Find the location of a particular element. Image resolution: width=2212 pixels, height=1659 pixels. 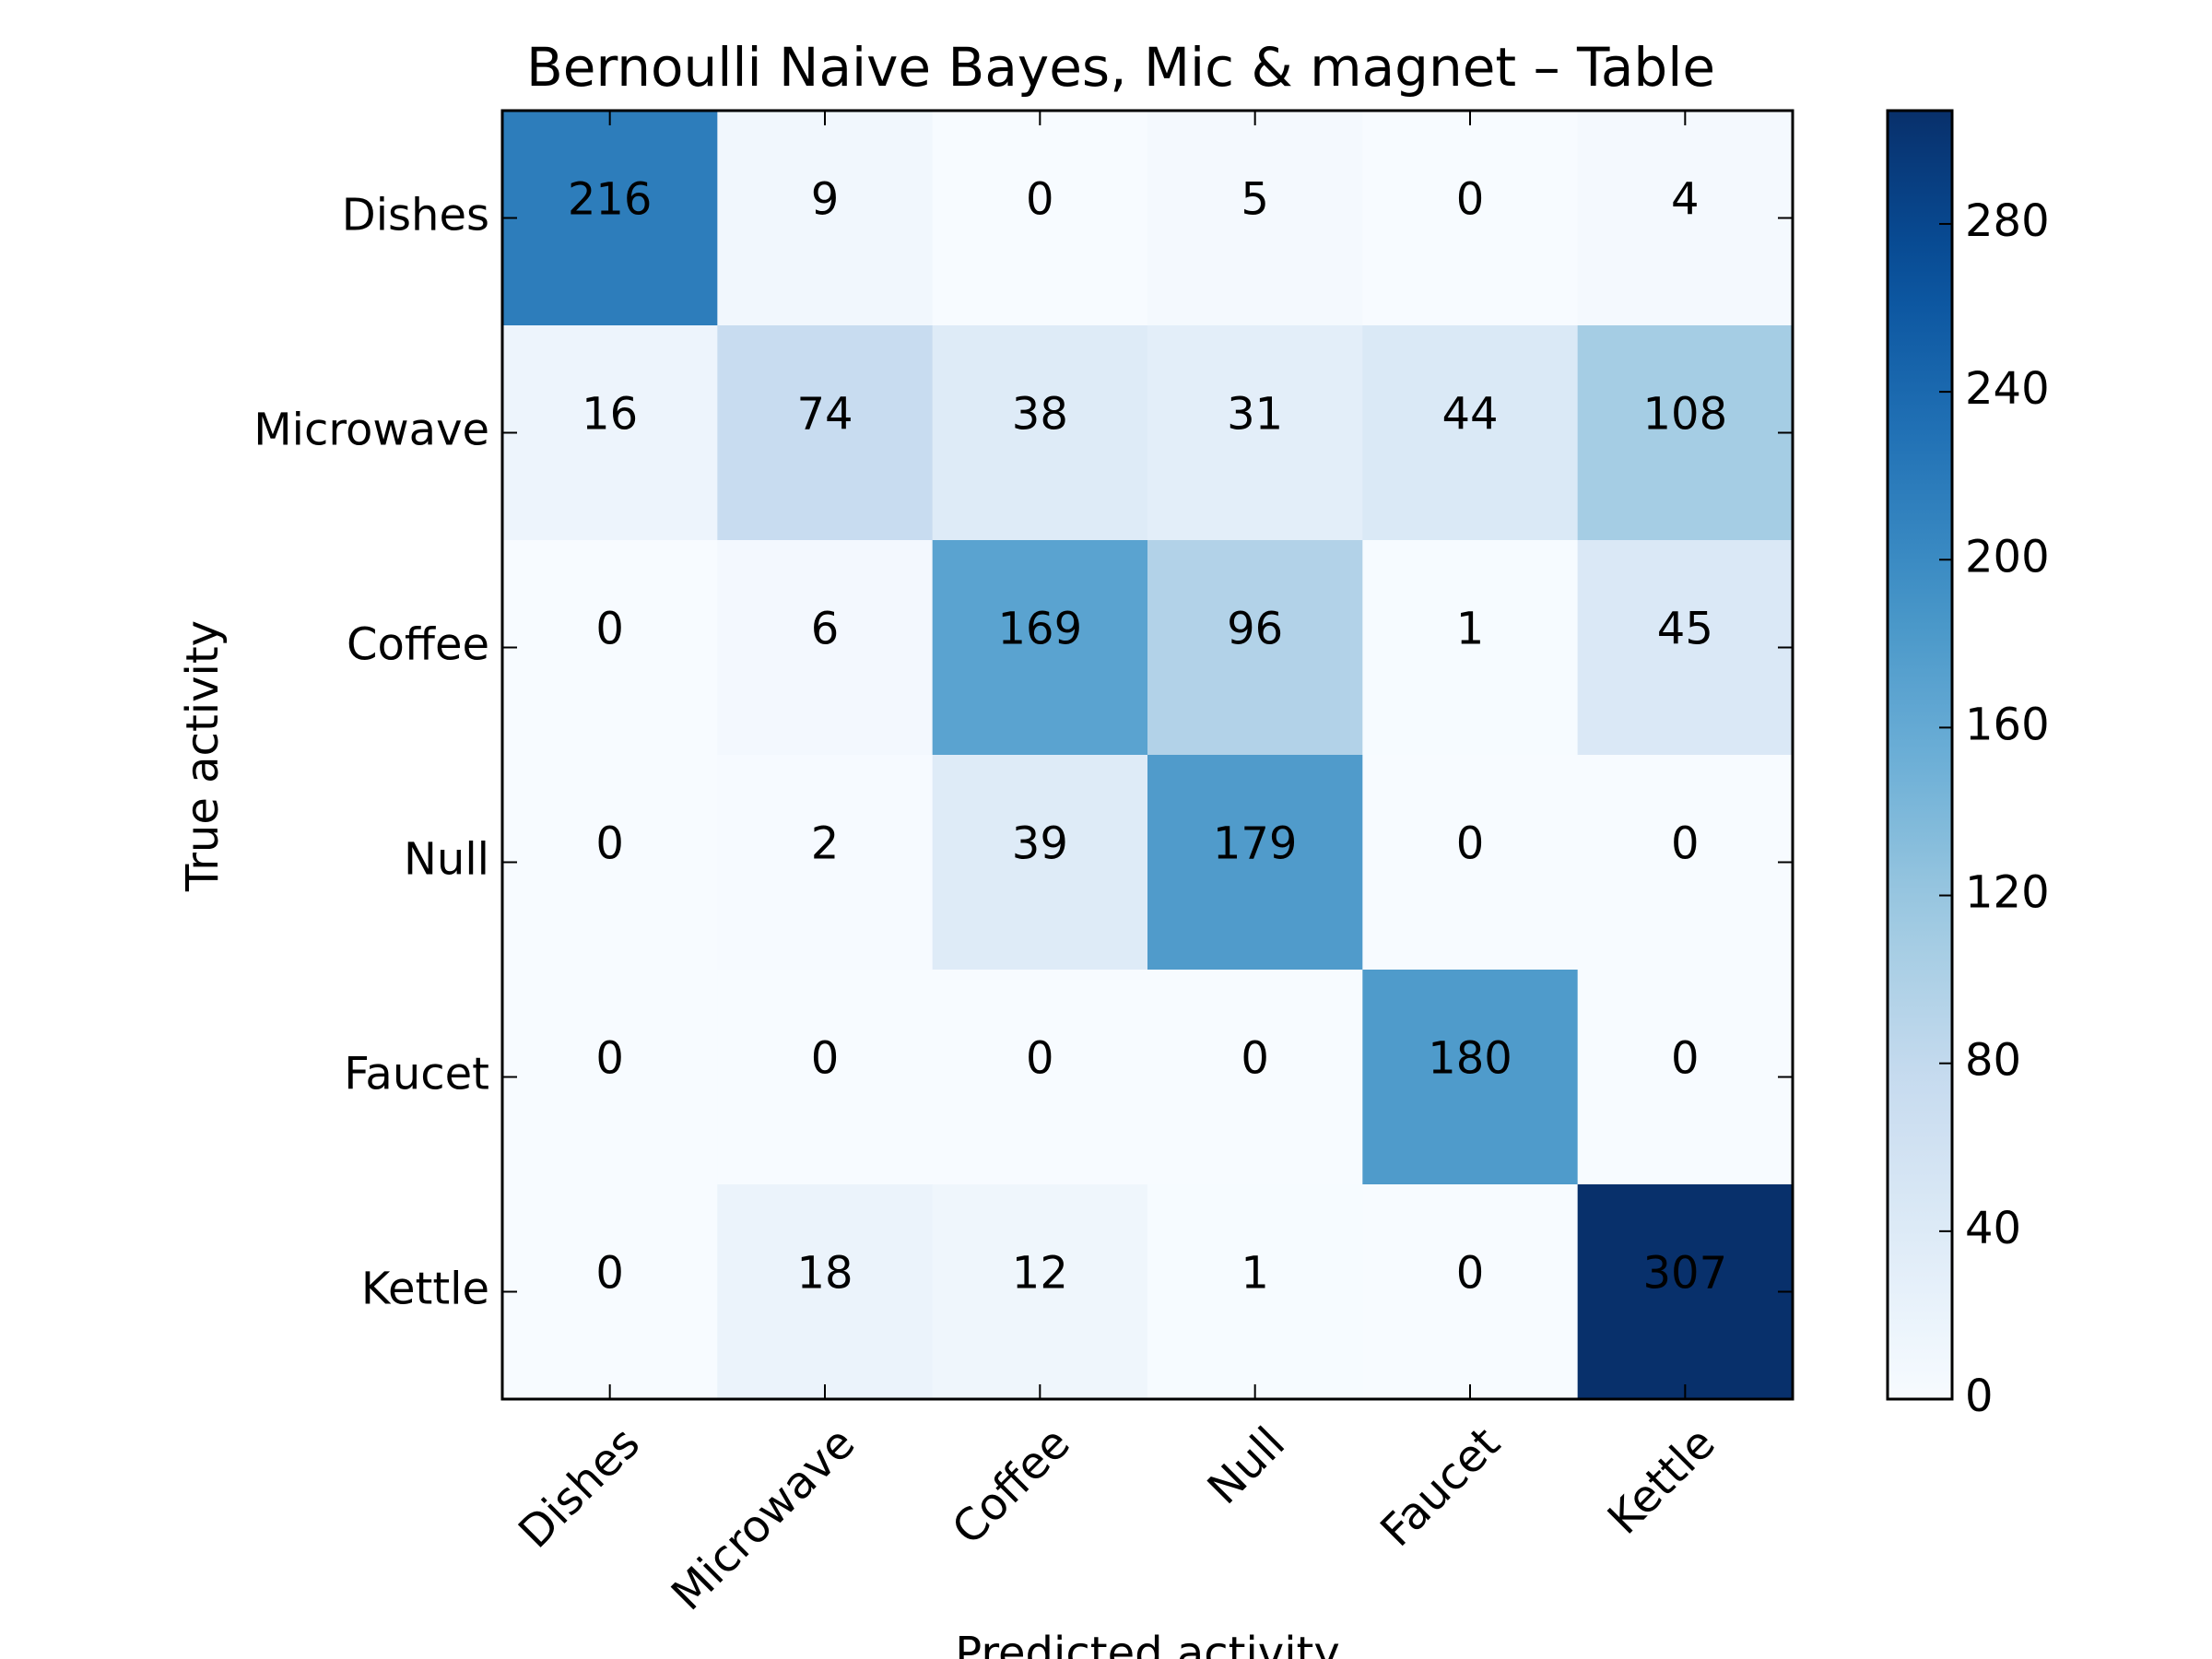

y-tick-label: Null is located at coordinates (446, 860).